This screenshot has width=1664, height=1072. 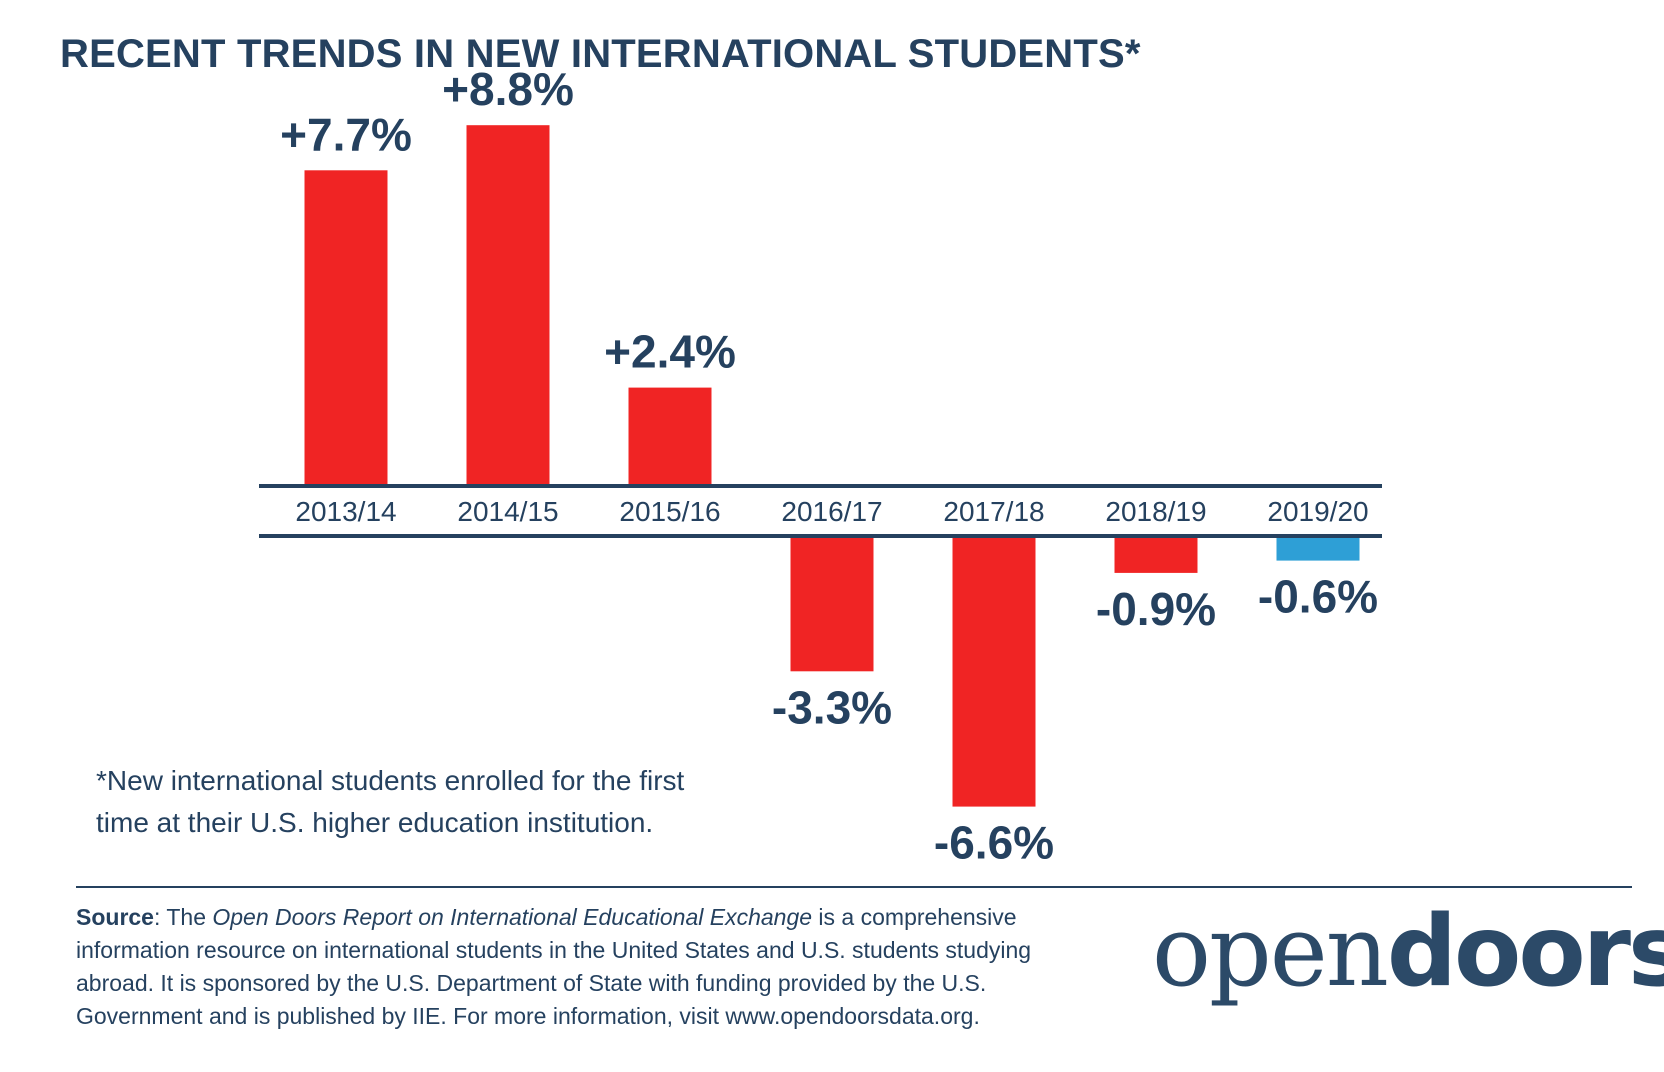 What do you see at coordinates (345, 511) in the screenshot?
I see `category-label: 2013/14` at bounding box center [345, 511].